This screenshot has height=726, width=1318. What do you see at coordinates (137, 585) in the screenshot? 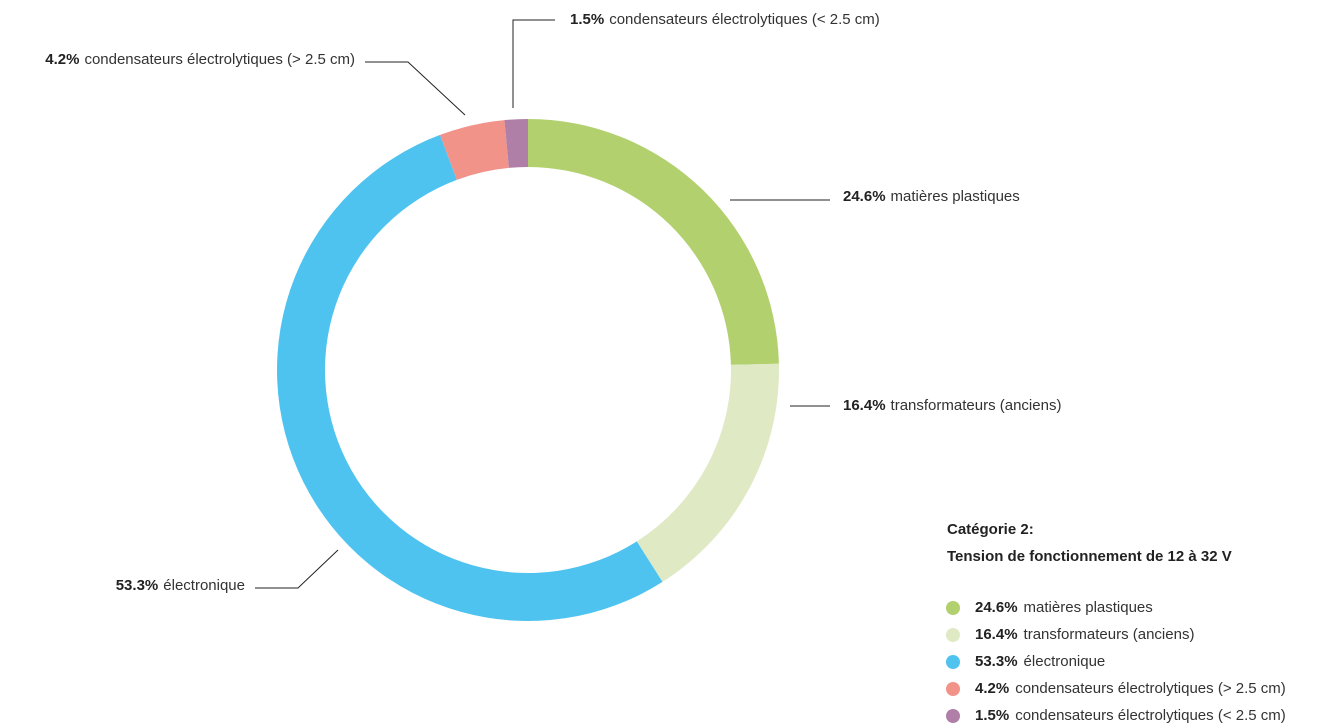
I see `slice-value-label: 53.3%` at bounding box center [137, 585].